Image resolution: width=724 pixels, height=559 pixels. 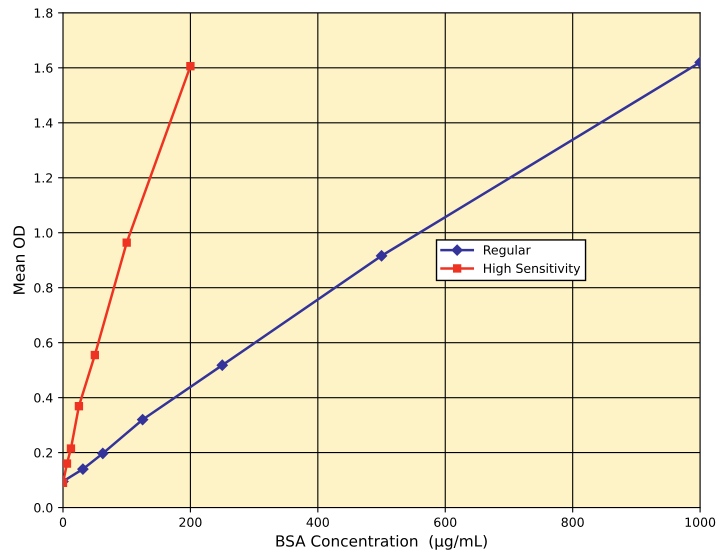 What do you see at coordinates (43, 13) in the screenshot?
I see `y-tick-label: 1.8` at bounding box center [43, 13].